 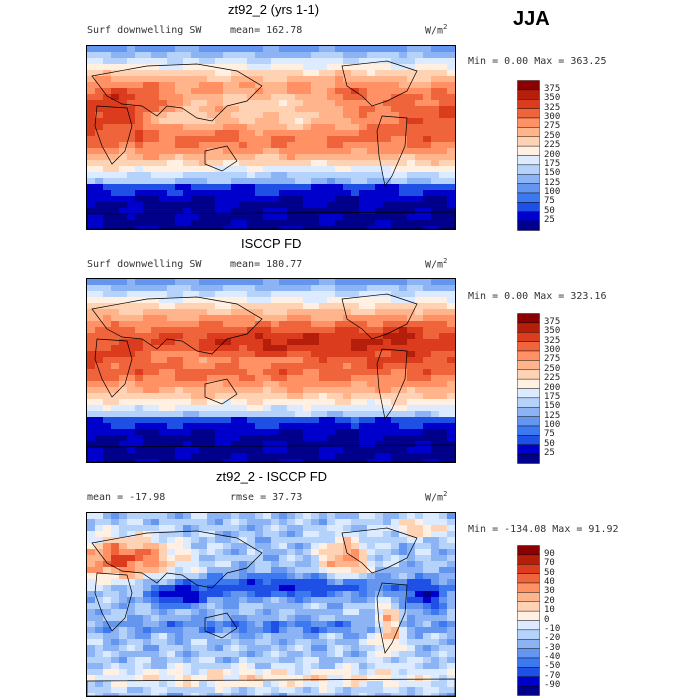 What do you see at coordinates (549, 600) in the screenshot?
I see `colorbar-tick-label: 20` at bounding box center [549, 600].